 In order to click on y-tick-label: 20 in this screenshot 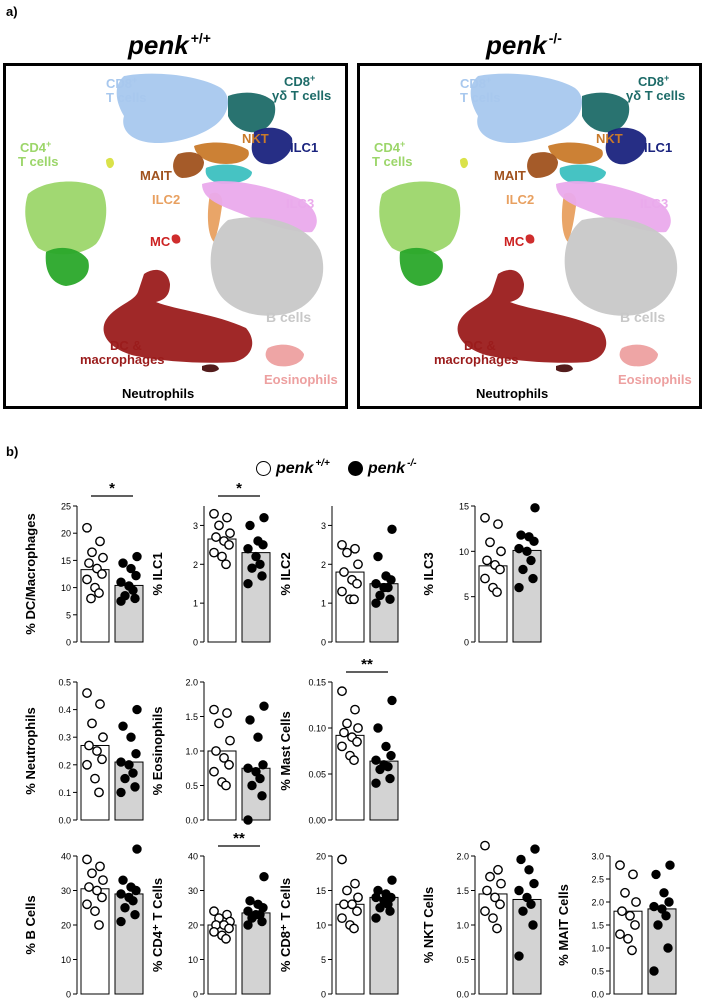, I will do `click(321, 857)`.